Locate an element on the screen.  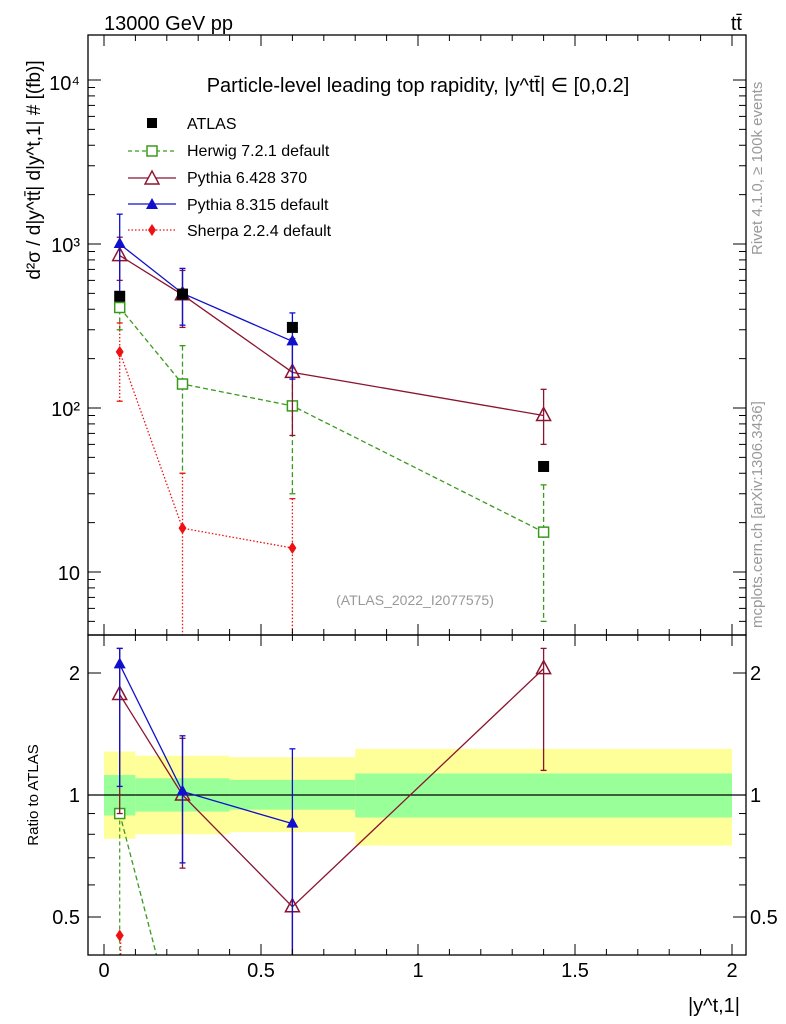
x-tick-label: 2 is located at coordinates (731, 971).